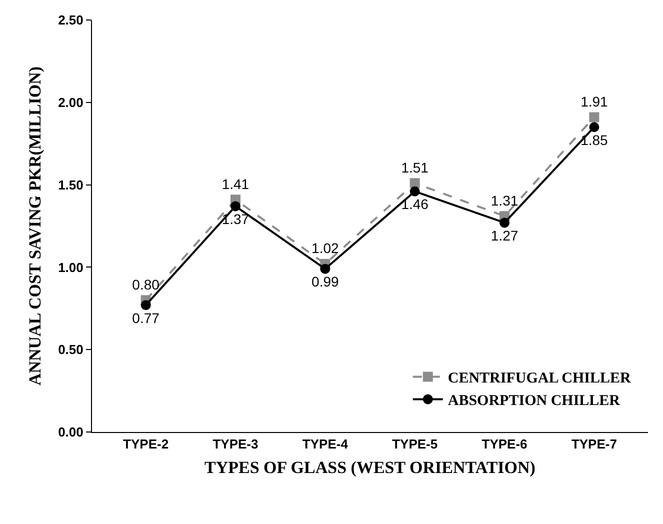 This screenshot has height=524, width=663. What do you see at coordinates (146, 444) in the screenshot?
I see `x-tick-label: TYPE-2` at bounding box center [146, 444].